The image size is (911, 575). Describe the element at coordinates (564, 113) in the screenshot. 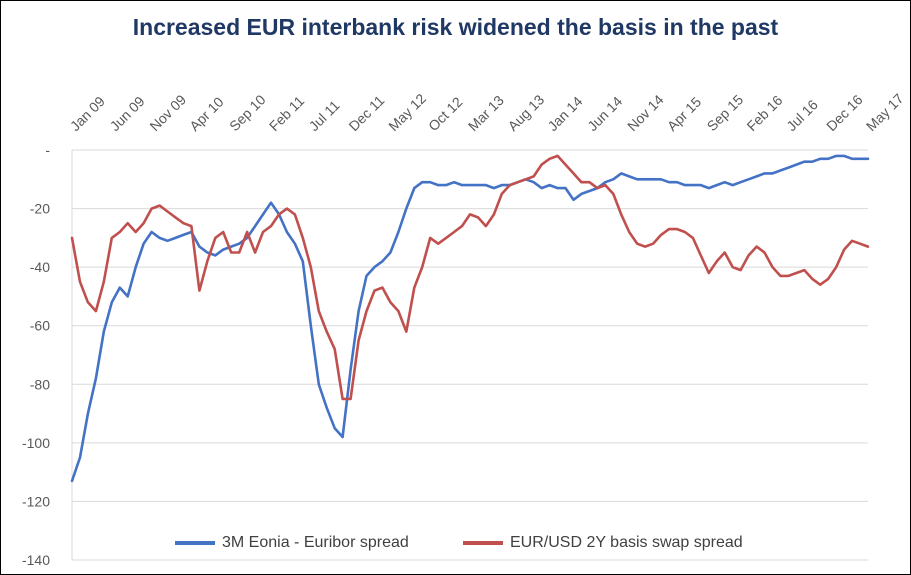

I see `x-tick-label: Jan 14` at that location.